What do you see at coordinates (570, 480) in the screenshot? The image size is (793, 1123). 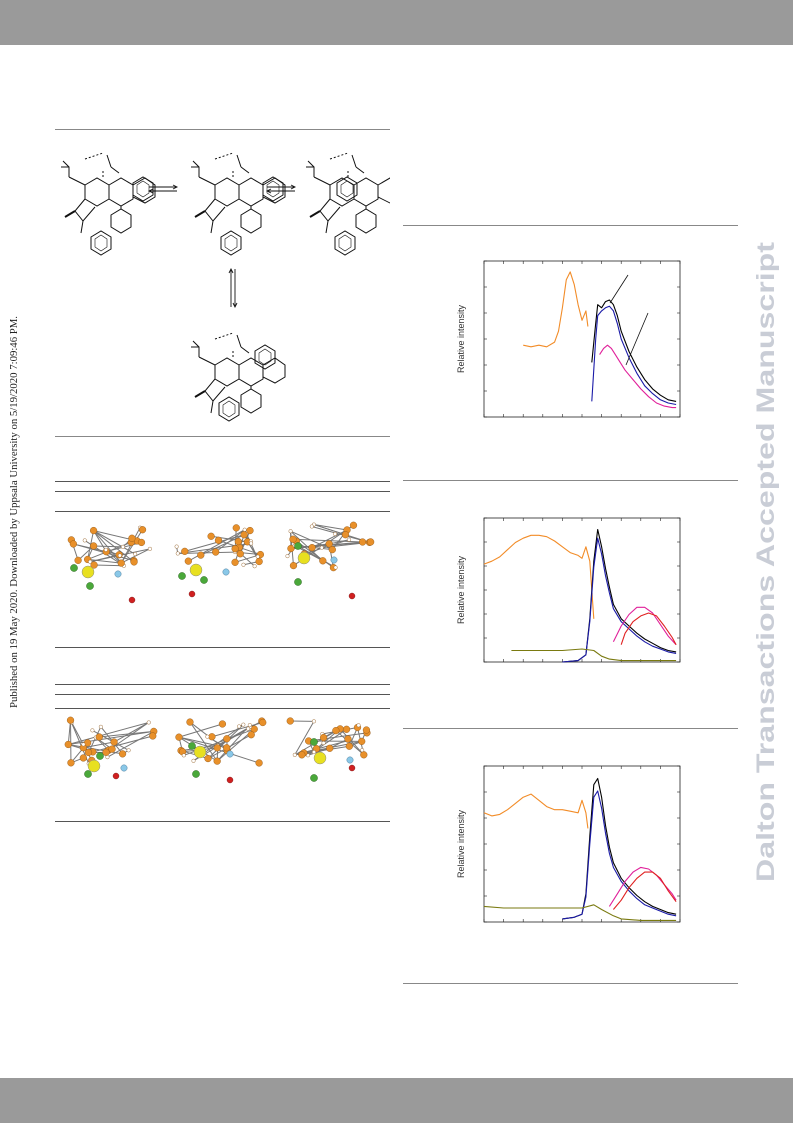 I see `figure2-top-rule` at bounding box center [570, 480].